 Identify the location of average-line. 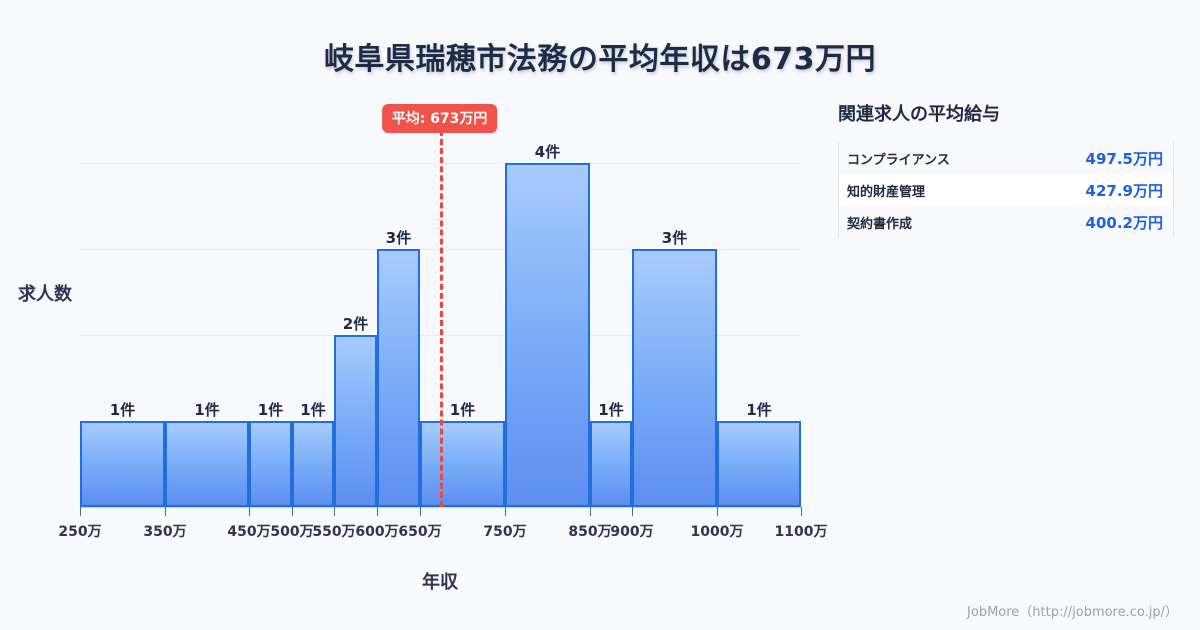
(441, 318).